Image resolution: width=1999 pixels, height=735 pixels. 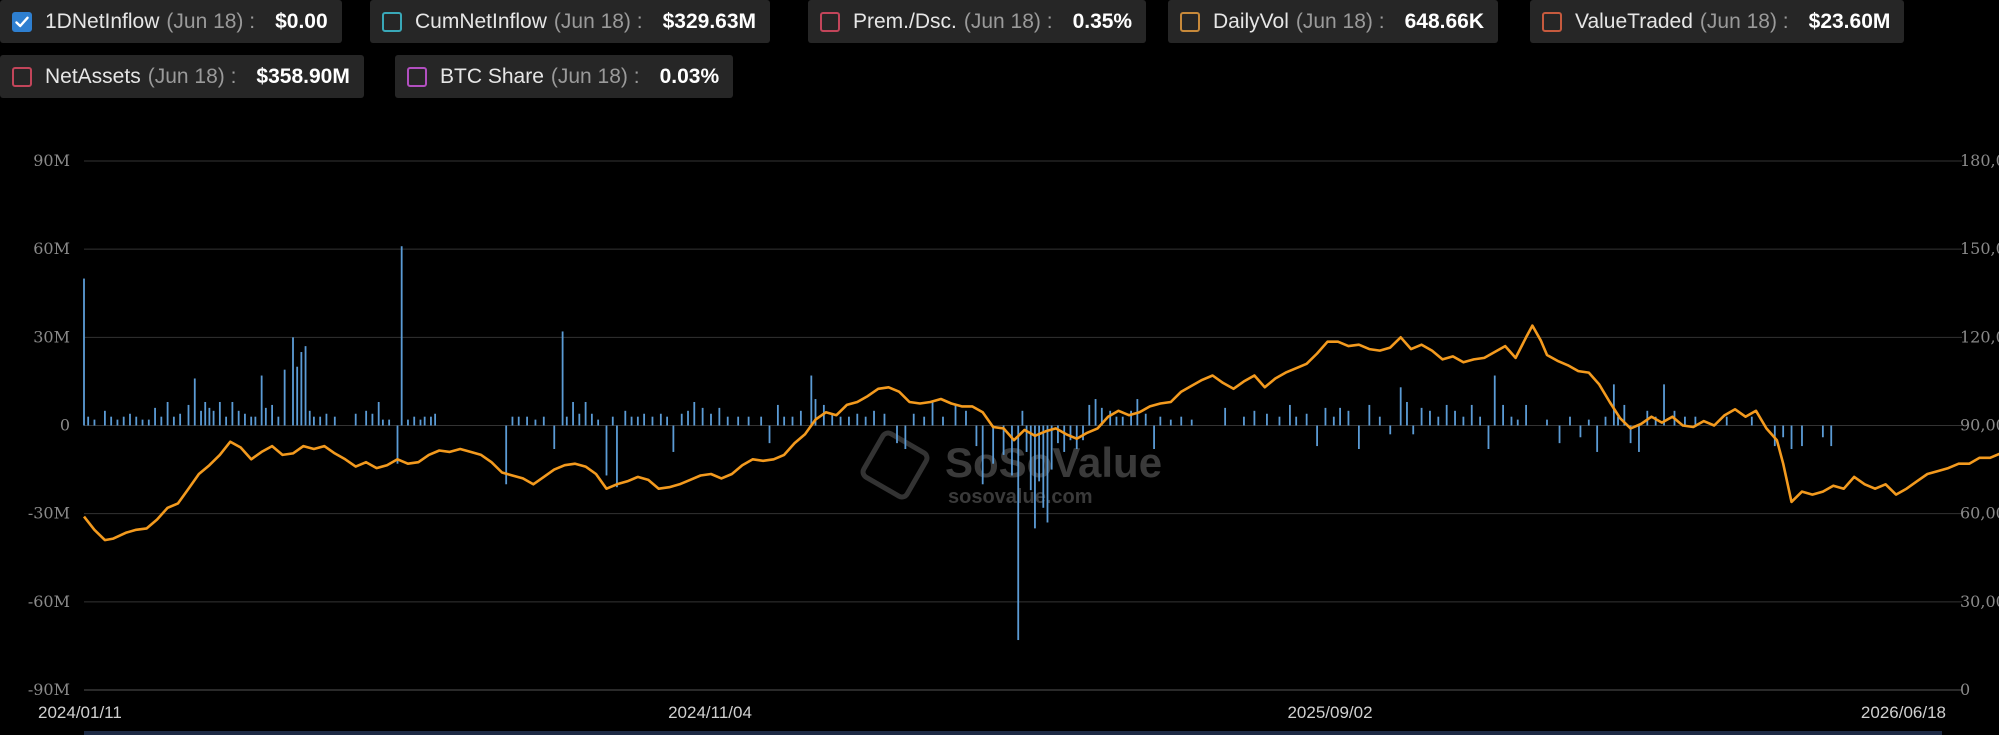 I want to click on indicator-value: $358.90M, so click(x=303, y=76).